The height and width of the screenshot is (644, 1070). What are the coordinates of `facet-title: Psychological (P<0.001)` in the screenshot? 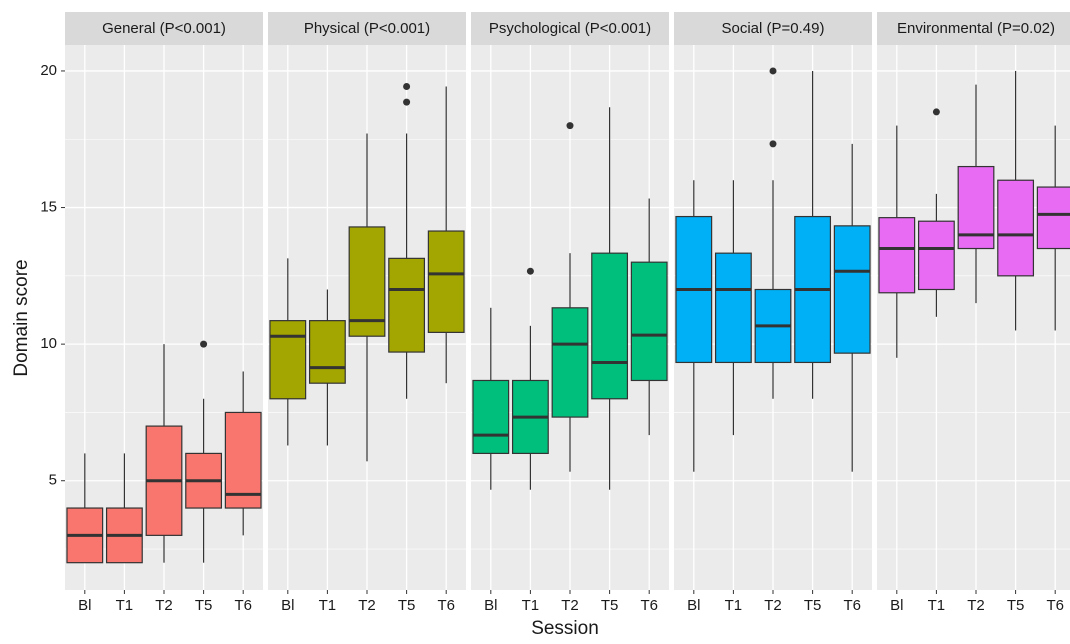 It's located at (570, 28).